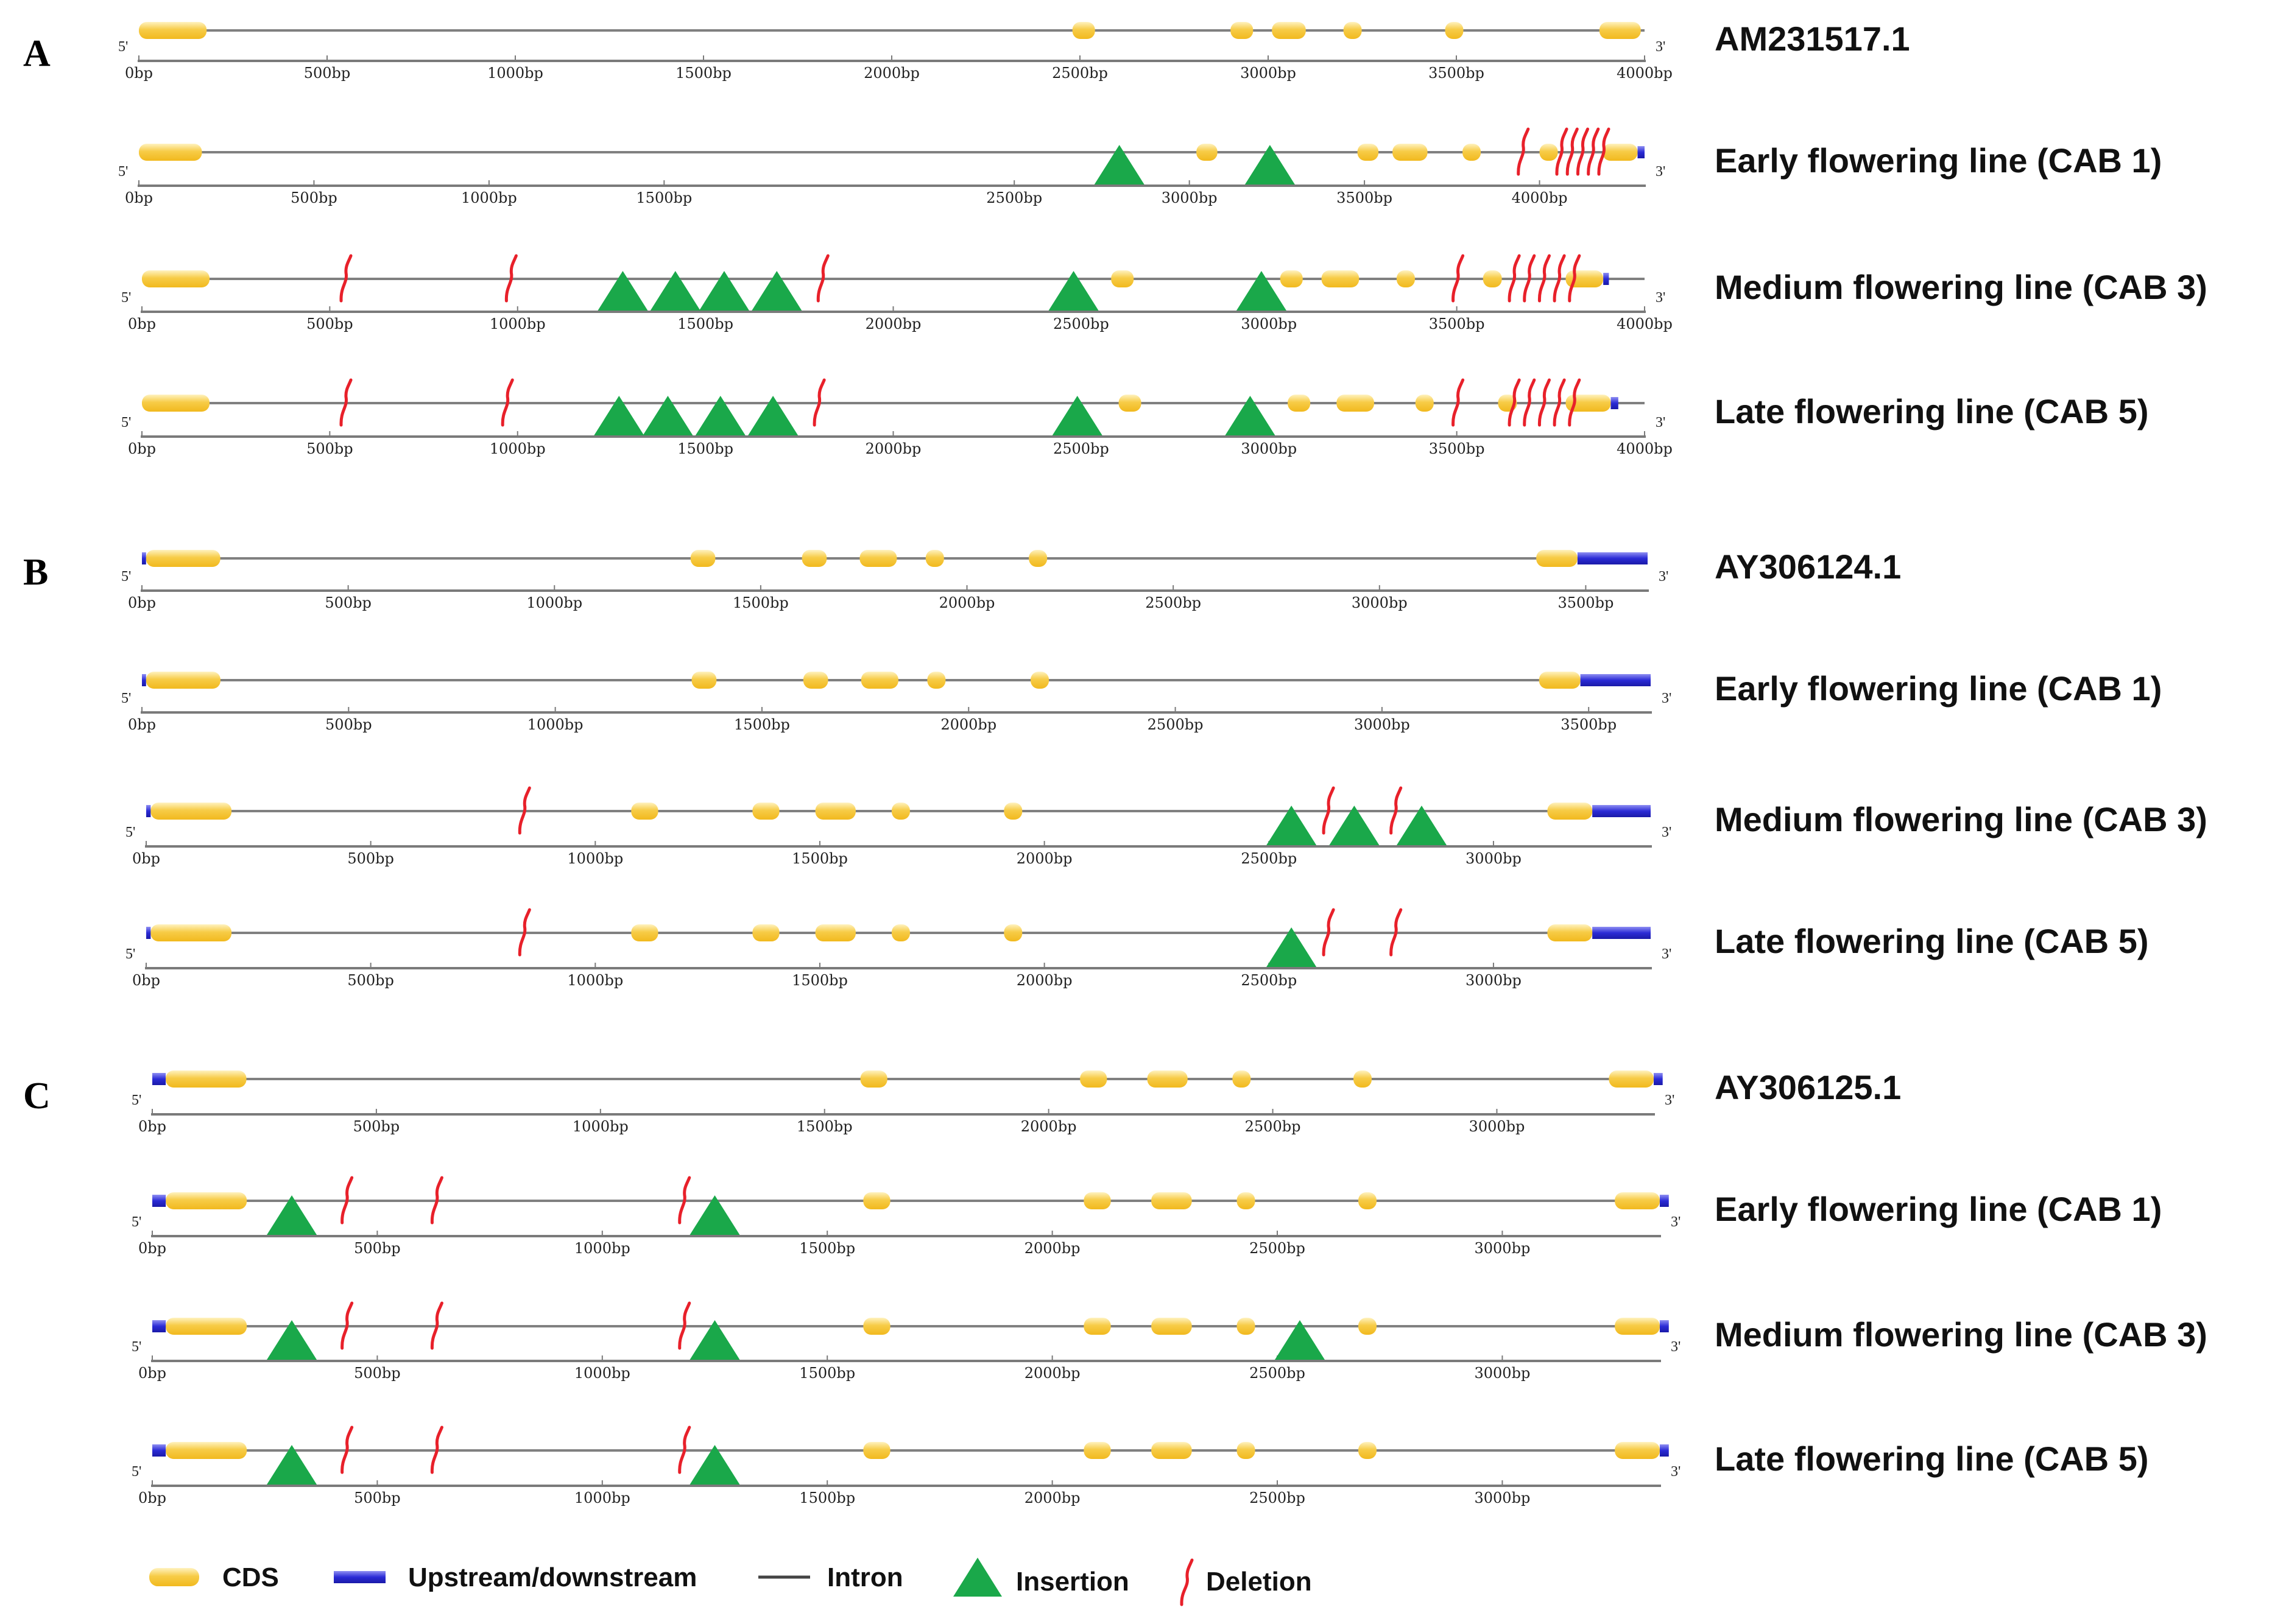 This screenshot has height=1624, width=2289. What do you see at coordinates (1932, 1458) in the screenshot?
I see `track-label: Late flowering line (CAB 5)` at bounding box center [1932, 1458].